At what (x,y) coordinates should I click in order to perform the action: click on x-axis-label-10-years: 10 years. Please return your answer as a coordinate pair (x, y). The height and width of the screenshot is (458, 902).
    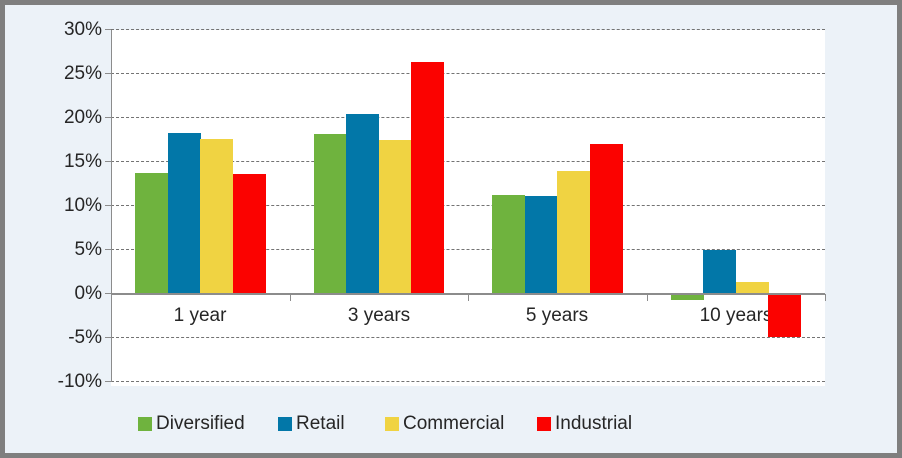
    Looking at the image, I should click on (736, 315).